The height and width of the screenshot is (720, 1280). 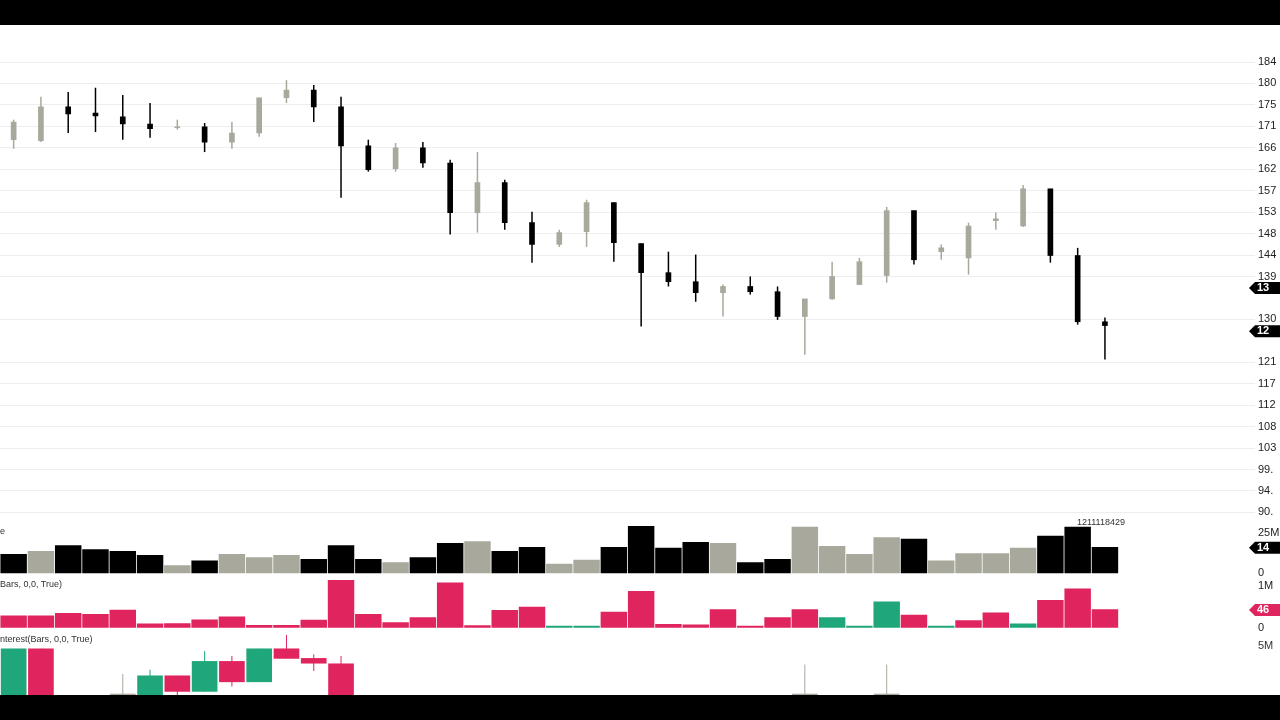 What do you see at coordinates (1263, 609) in the screenshot?
I see `annotation: 46` at bounding box center [1263, 609].